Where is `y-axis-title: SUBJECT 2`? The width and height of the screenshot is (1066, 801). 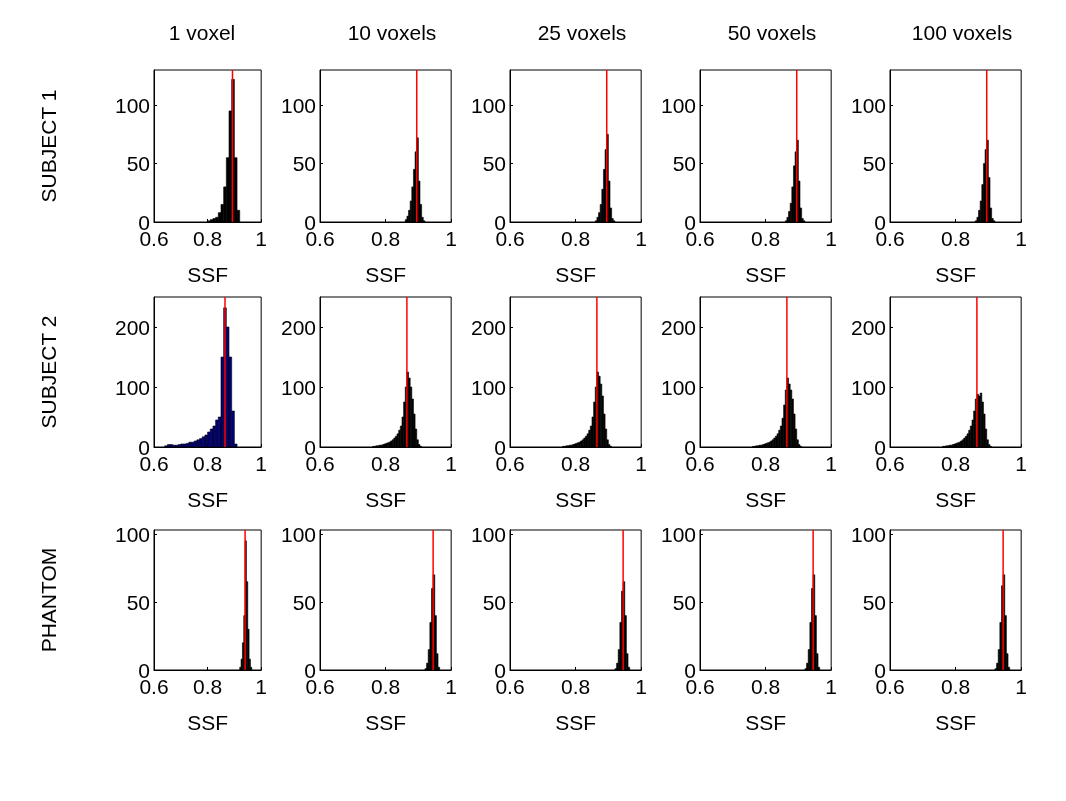 y-axis-title: SUBJECT 2 is located at coordinates (48, 372).